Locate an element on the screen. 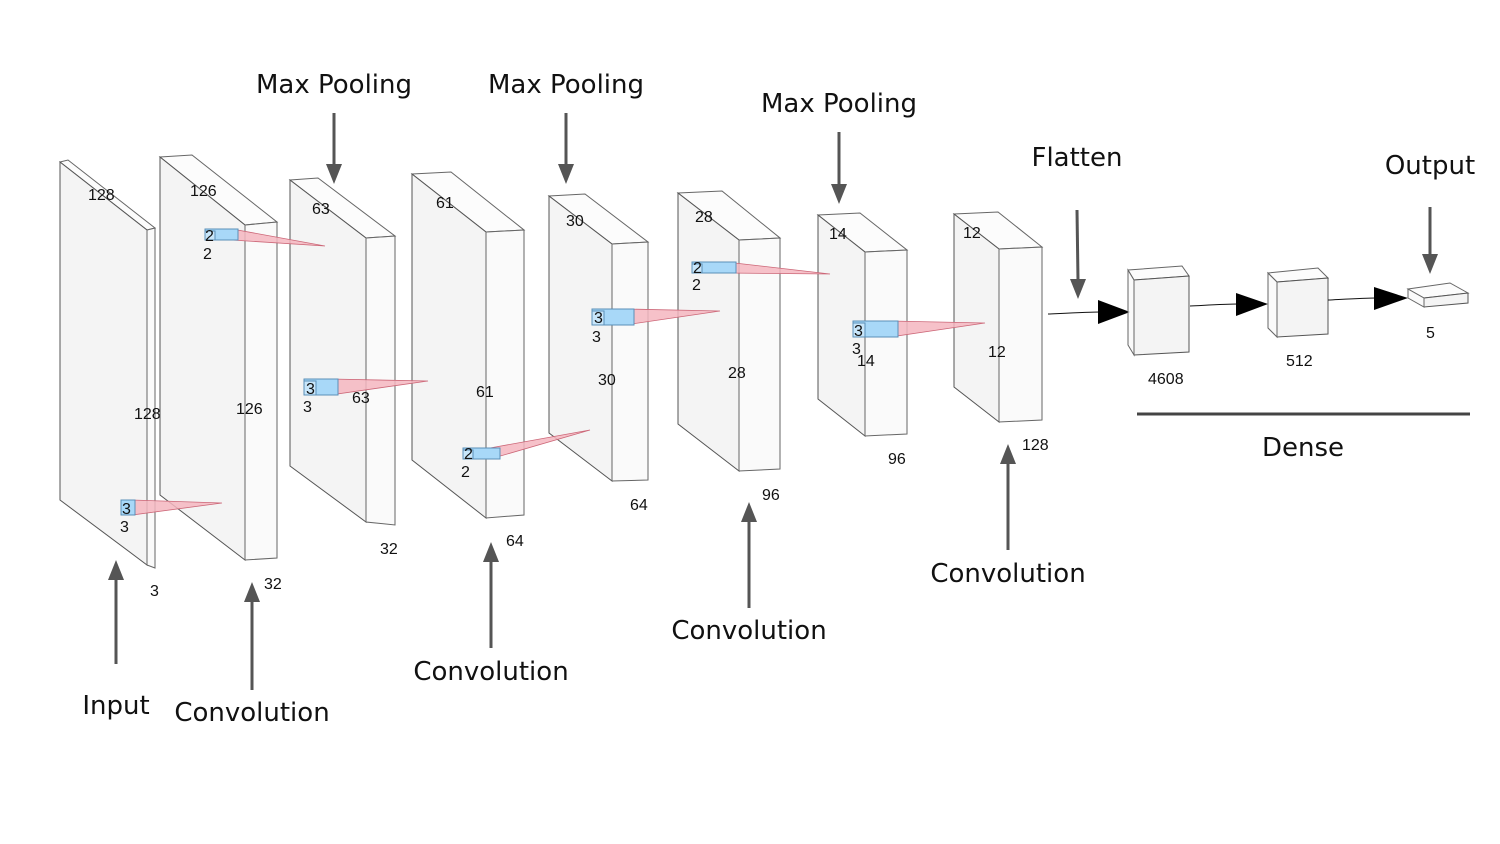 The width and height of the screenshot is (1500, 844). pool1-width-label: 63 is located at coordinates (361, 398).